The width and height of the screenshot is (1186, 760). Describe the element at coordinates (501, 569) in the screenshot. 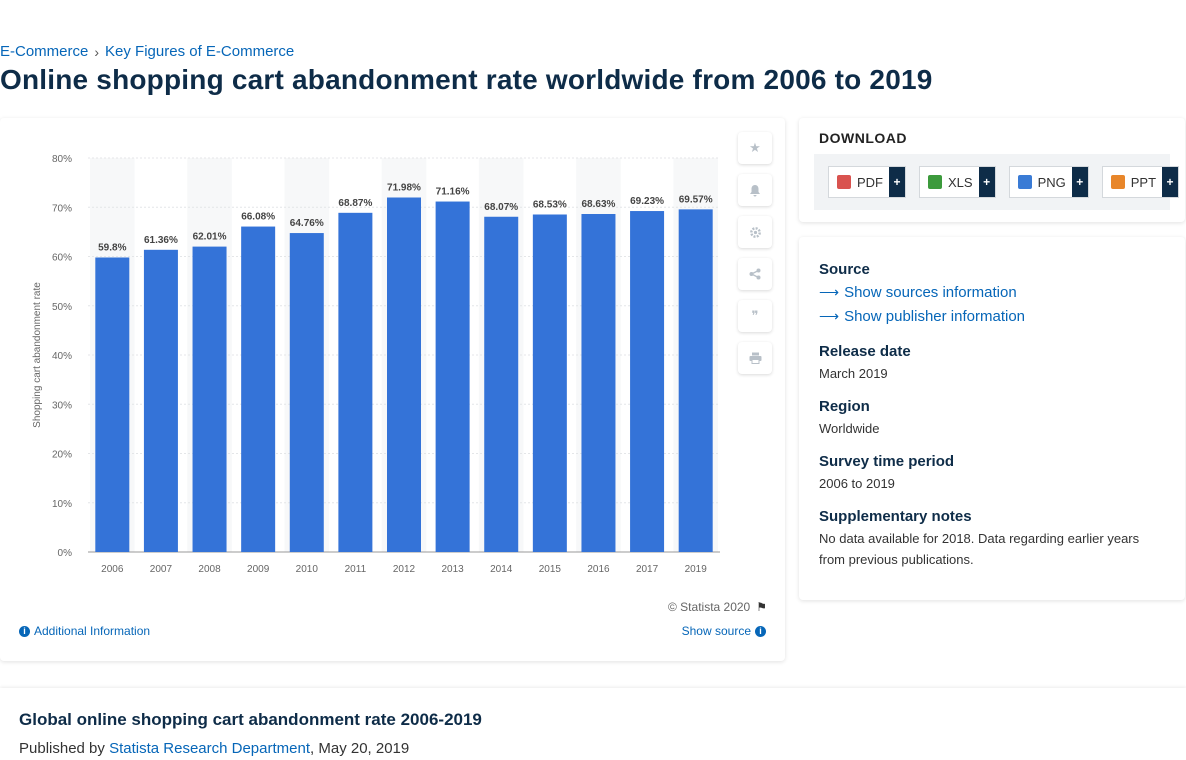

I see `x-tick-label: 2014` at that location.